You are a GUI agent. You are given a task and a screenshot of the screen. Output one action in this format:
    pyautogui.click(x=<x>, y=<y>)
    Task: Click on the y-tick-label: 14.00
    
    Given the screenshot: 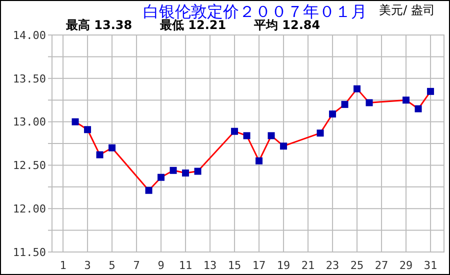 What is the action you would take?
    pyautogui.click(x=29, y=35)
    